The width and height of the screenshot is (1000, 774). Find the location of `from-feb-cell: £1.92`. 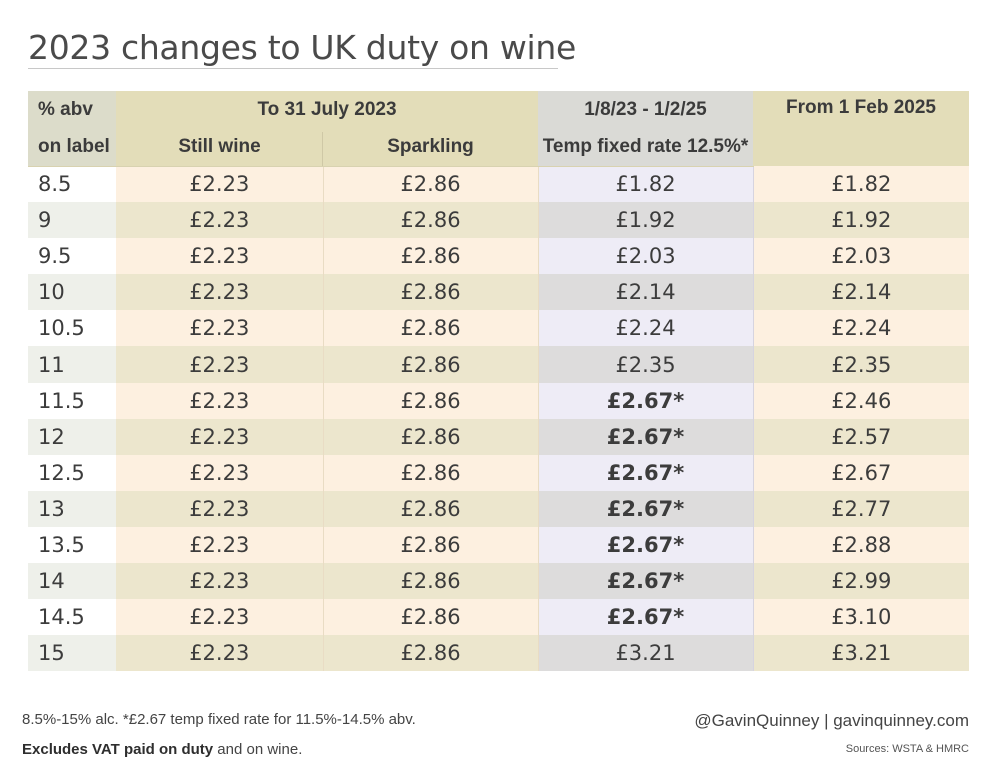

from-feb-cell: £1.92 is located at coordinates (861, 220).